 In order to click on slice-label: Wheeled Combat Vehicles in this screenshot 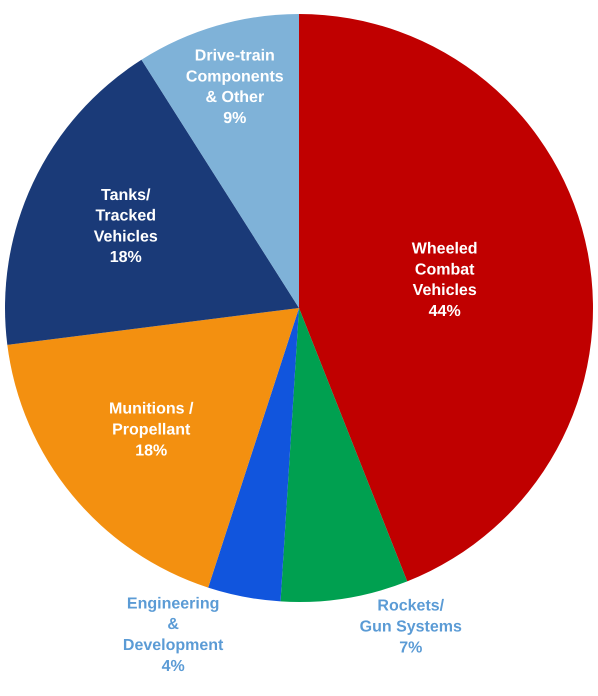, I will do `click(445, 270)`.